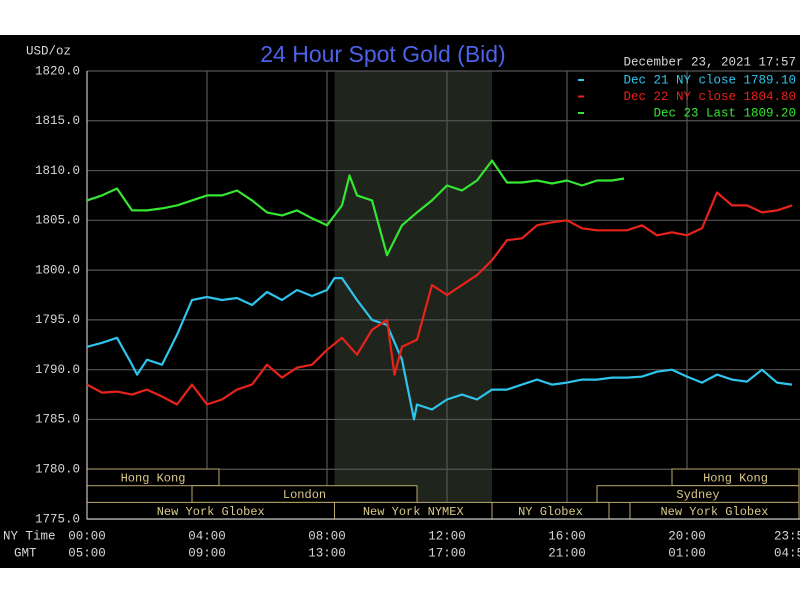  I want to click on series-line, so click(355, 208).